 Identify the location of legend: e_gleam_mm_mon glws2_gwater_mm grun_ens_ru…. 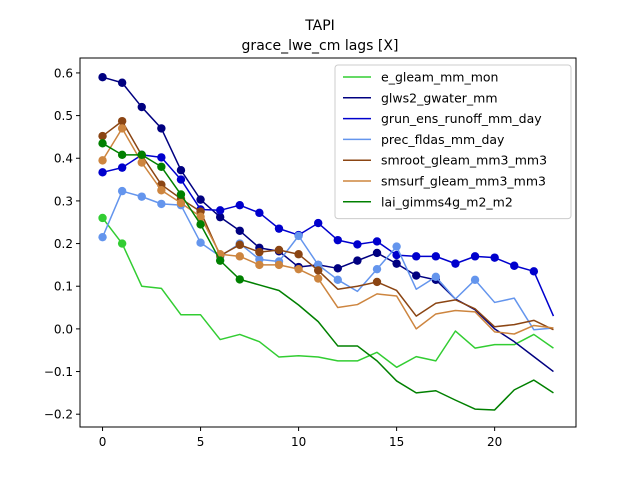
(453, 142).